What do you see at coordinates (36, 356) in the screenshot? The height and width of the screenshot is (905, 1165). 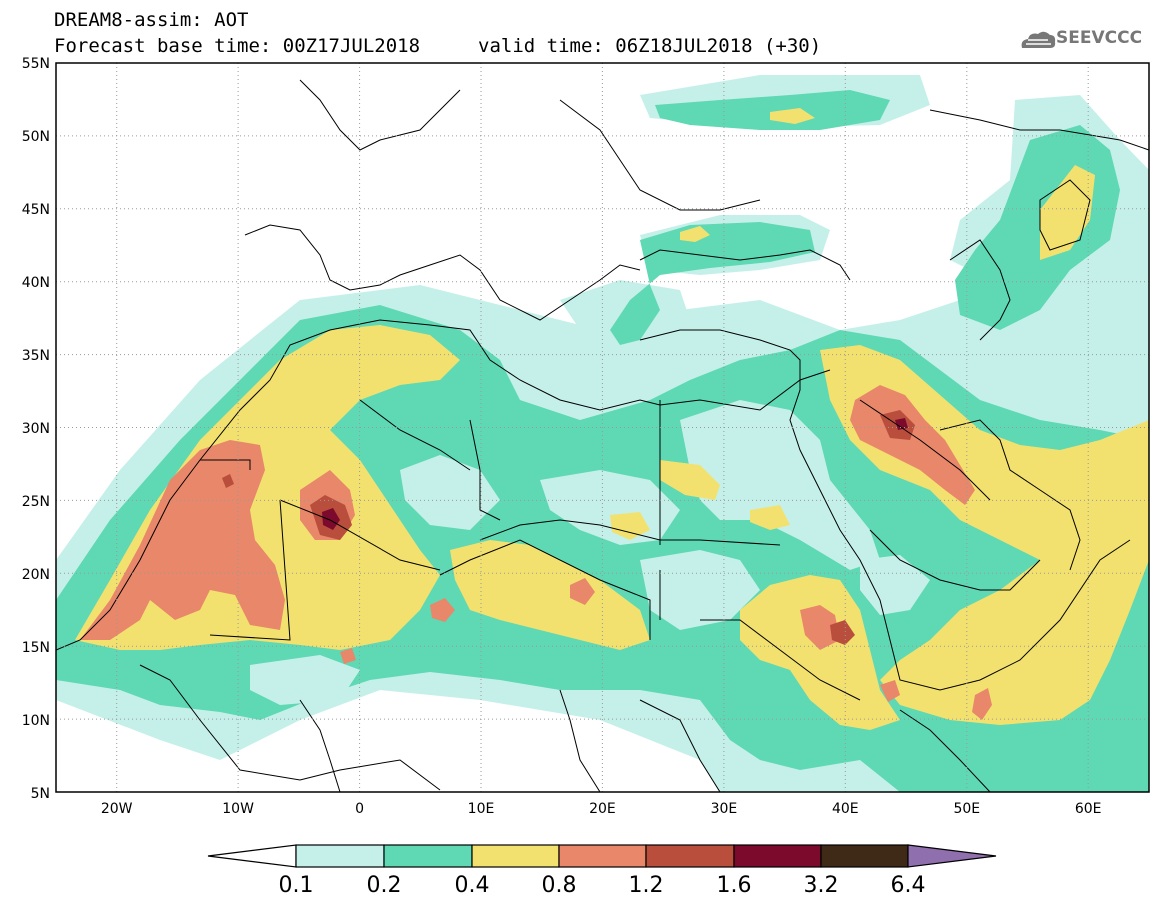 I see `lat-label: 35N` at bounding box center [36, 356].